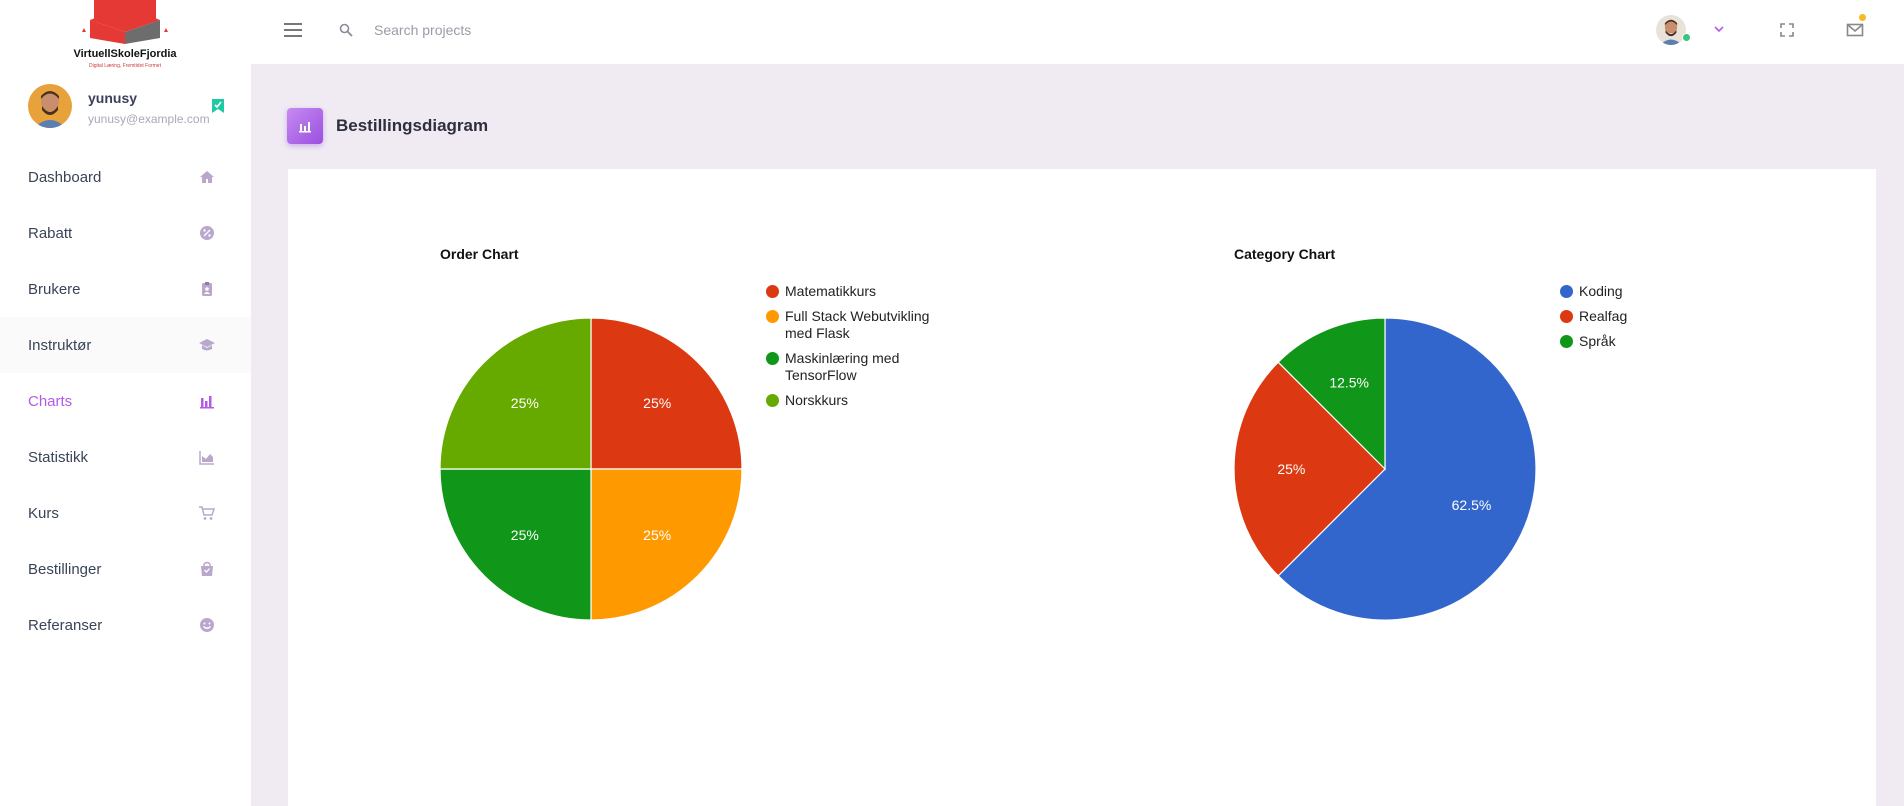 Image resolution: width=1904 pixels, height=806 pixels. What do you see at coordinates (125, 54) in the screenshot?
I see `brand-name: VirtuellSkoleFjordia` at bounding box center [125, 54].